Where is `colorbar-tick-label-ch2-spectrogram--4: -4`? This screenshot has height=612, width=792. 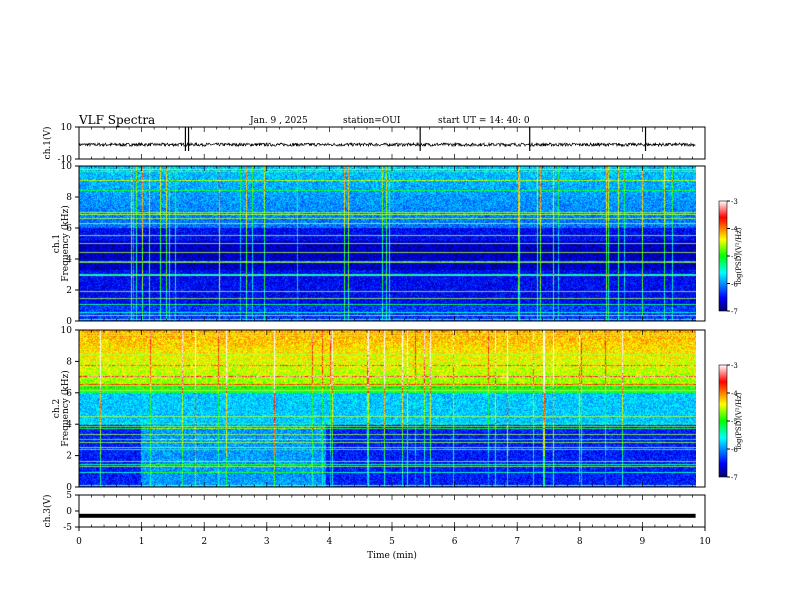
colorbar-tick-label-ch2-spectrogram--4: -4 is located at coordinates (734, 394).